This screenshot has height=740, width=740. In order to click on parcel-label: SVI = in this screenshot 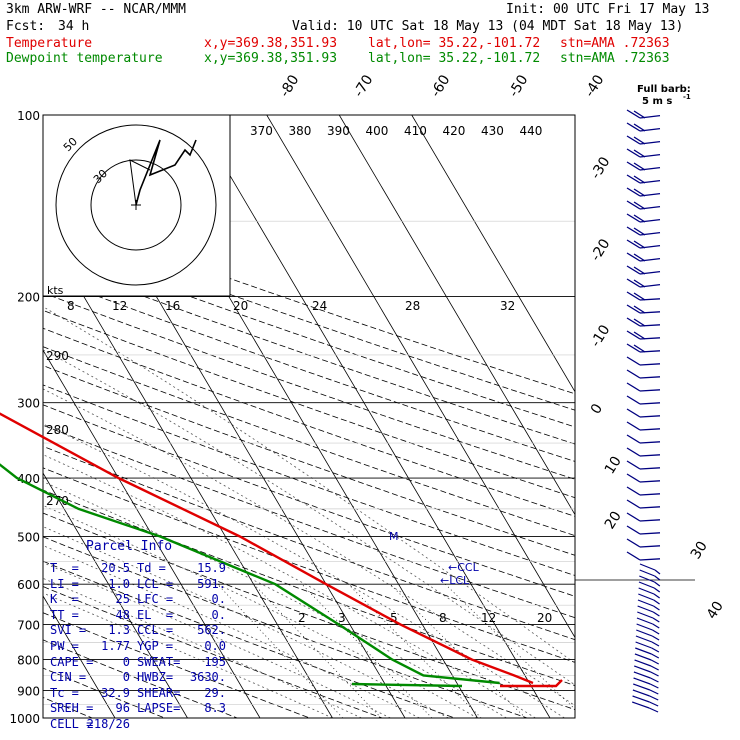, I will do `click(68, 630)`.